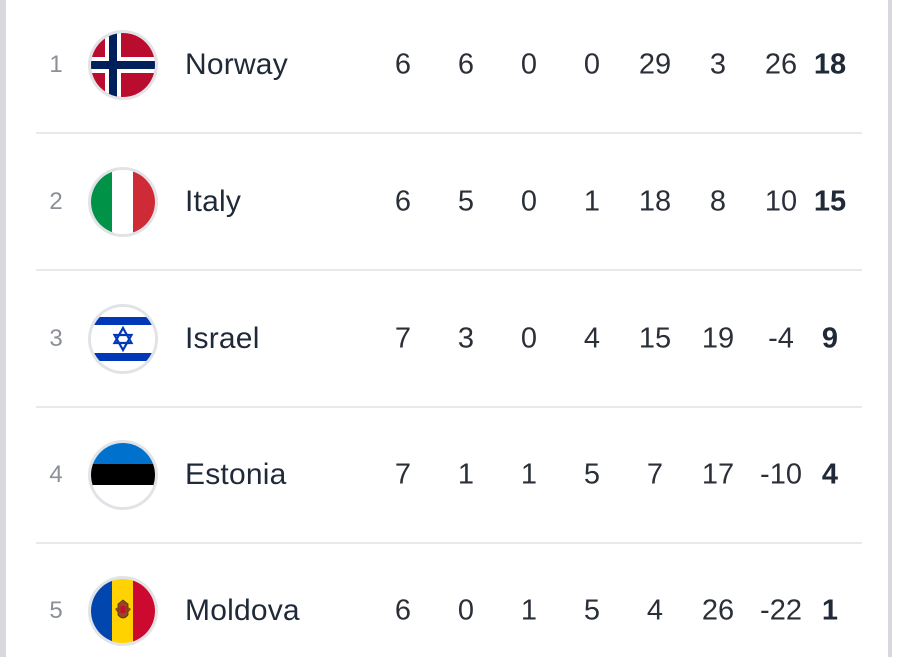 The height and width of the screenshot is (657, 900). I want to click on goals-against-value: 8, so click(718, 201).